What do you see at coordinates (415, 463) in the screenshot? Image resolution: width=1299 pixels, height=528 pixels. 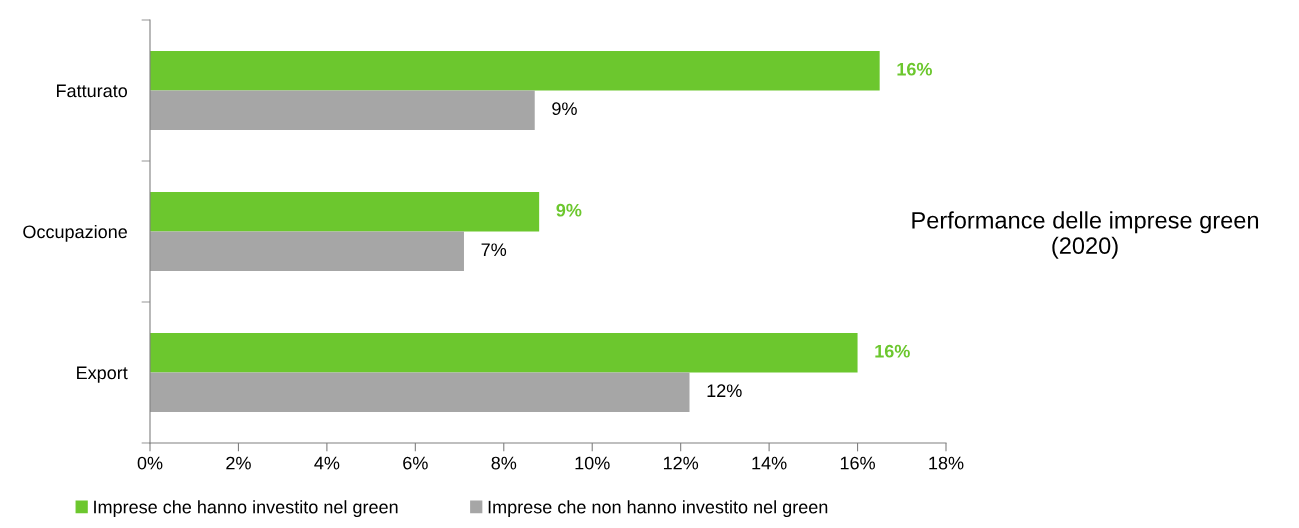 I see `x-tick-label: 6%` at bounding box center [415, 463].